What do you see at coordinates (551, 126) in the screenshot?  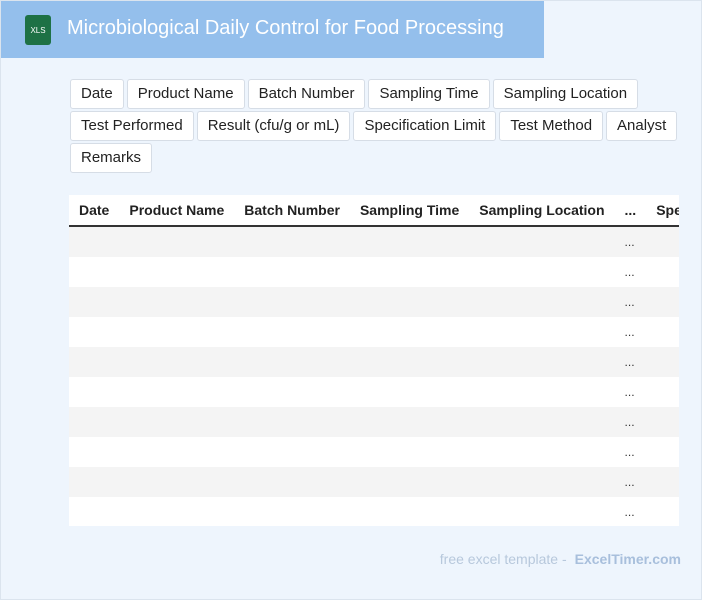 I see `field-chip: Test Method` at bounding box center [551, 126].